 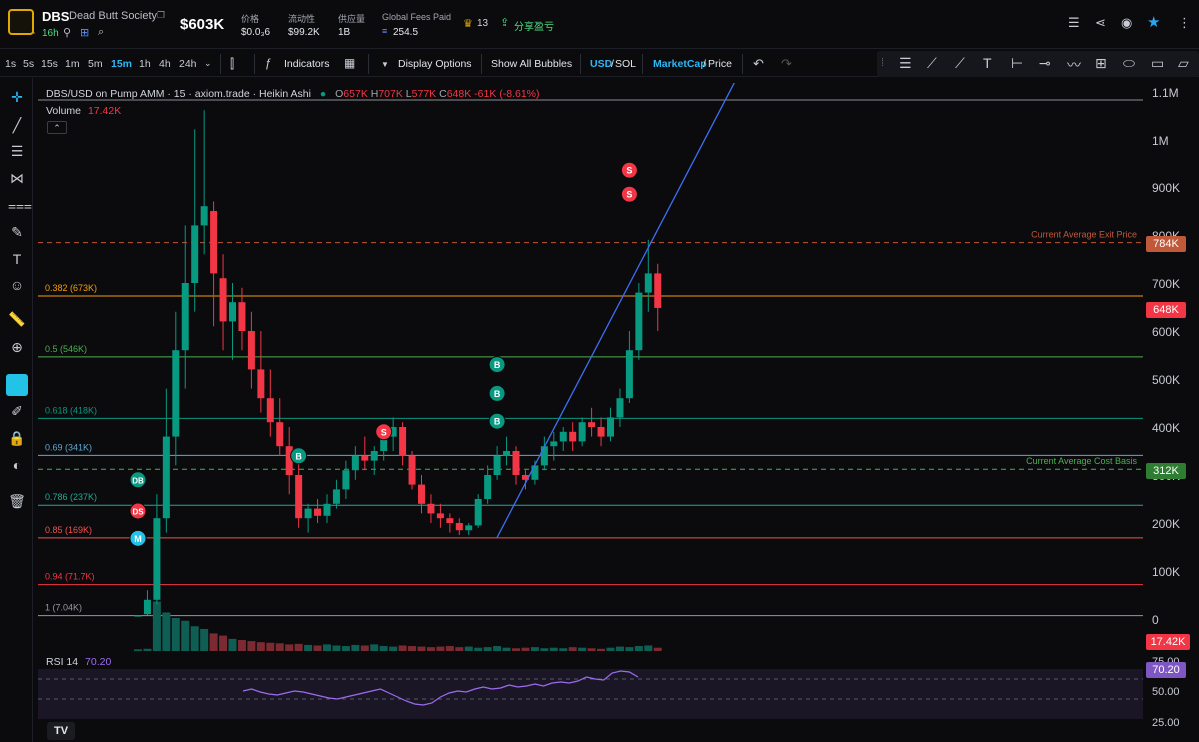 What do you see at coordinates (138, 511) in the screenshot?
I see `trade-marker` at bounding box center [138, 511].